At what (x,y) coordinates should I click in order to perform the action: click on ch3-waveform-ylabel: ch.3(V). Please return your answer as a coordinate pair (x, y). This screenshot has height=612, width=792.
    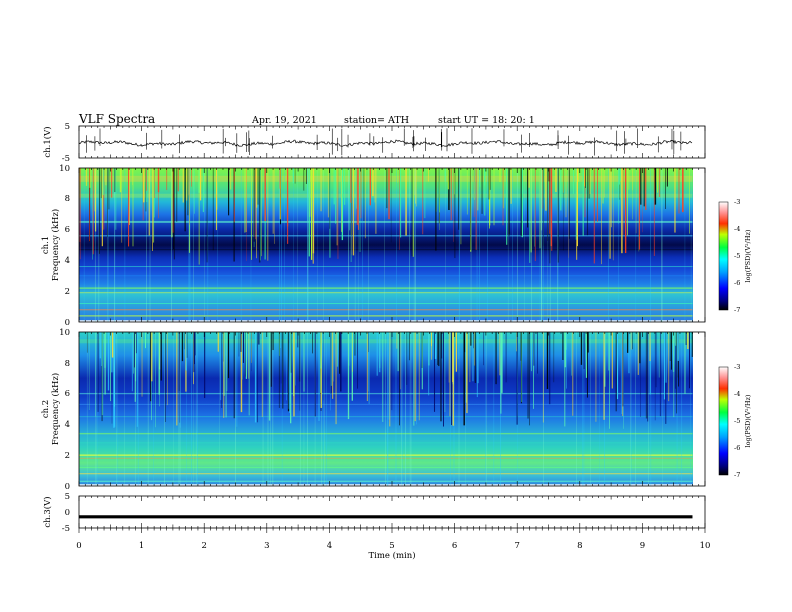
    Looking at the image, I should click on (47, 511).